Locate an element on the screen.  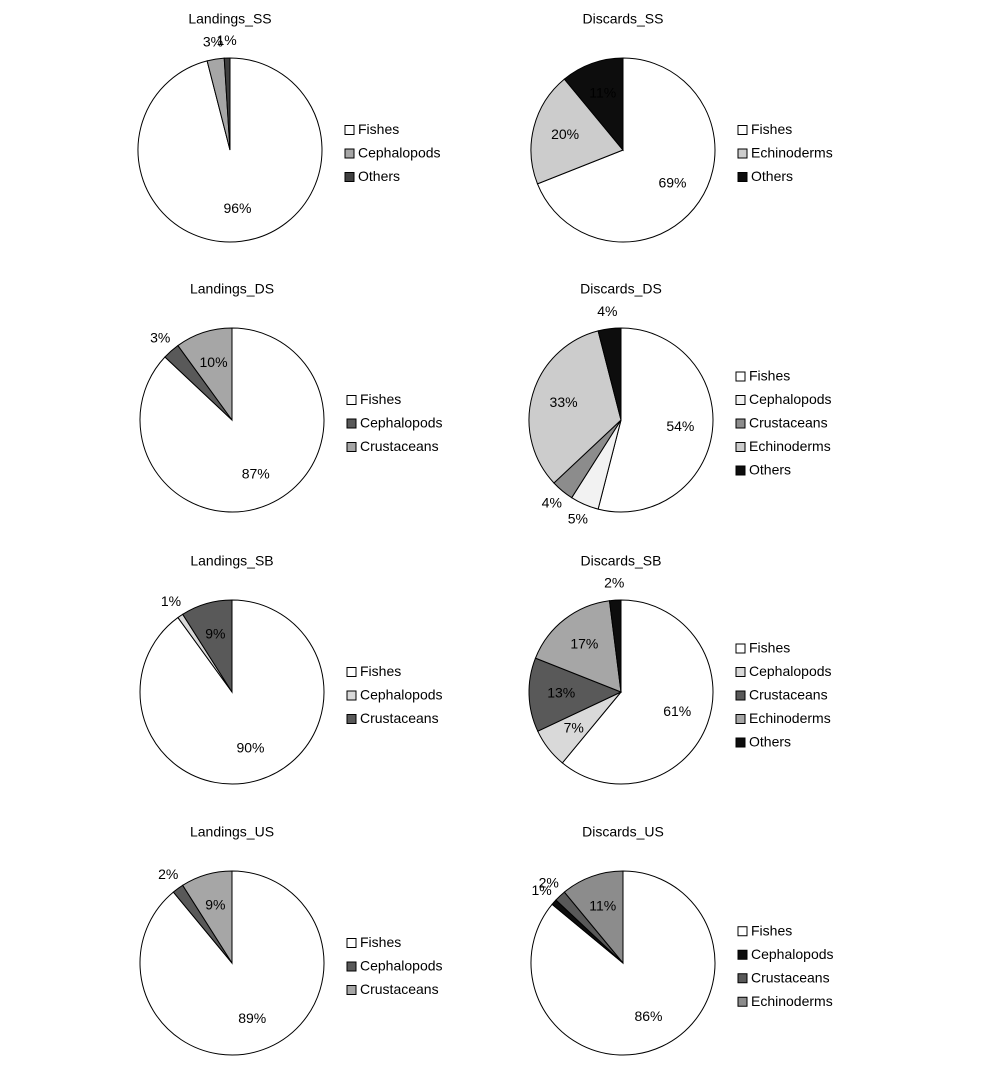
data-label: 10% is located at coordinates (214, 362).